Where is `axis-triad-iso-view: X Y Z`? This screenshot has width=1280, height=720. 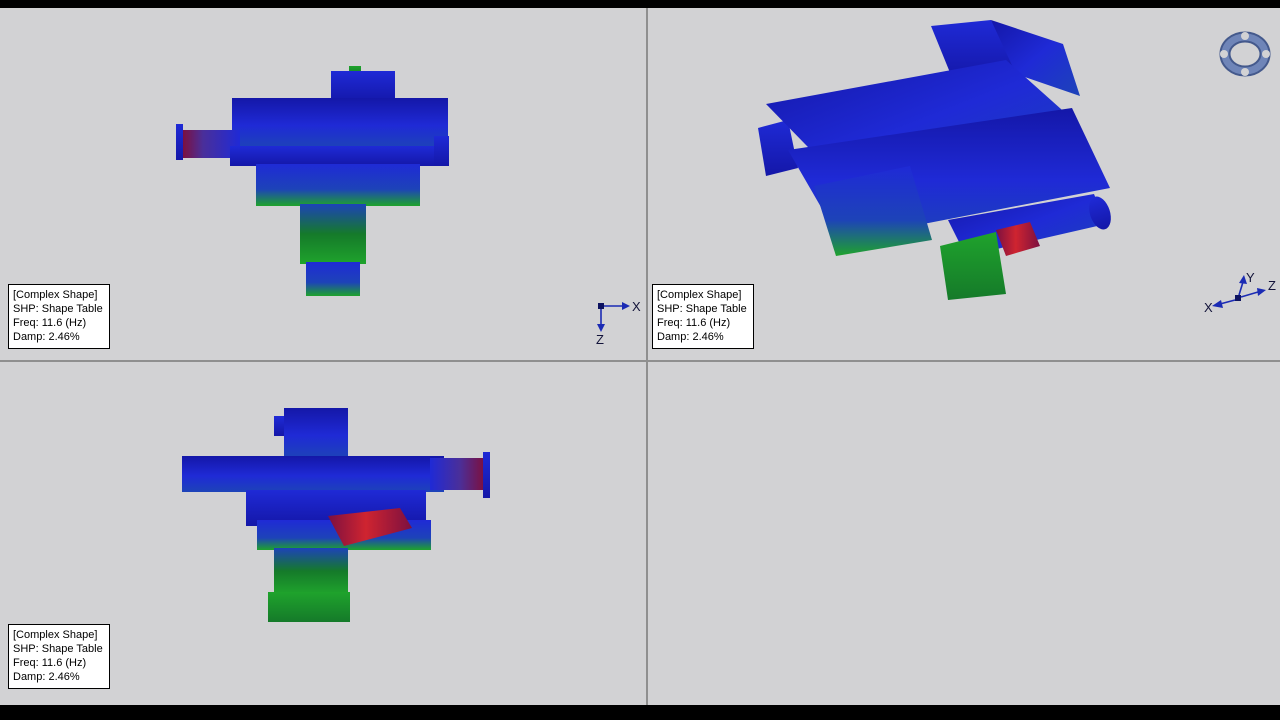
axis-triad-iso-view: X Y Z is located at coordinates (1240, 292).